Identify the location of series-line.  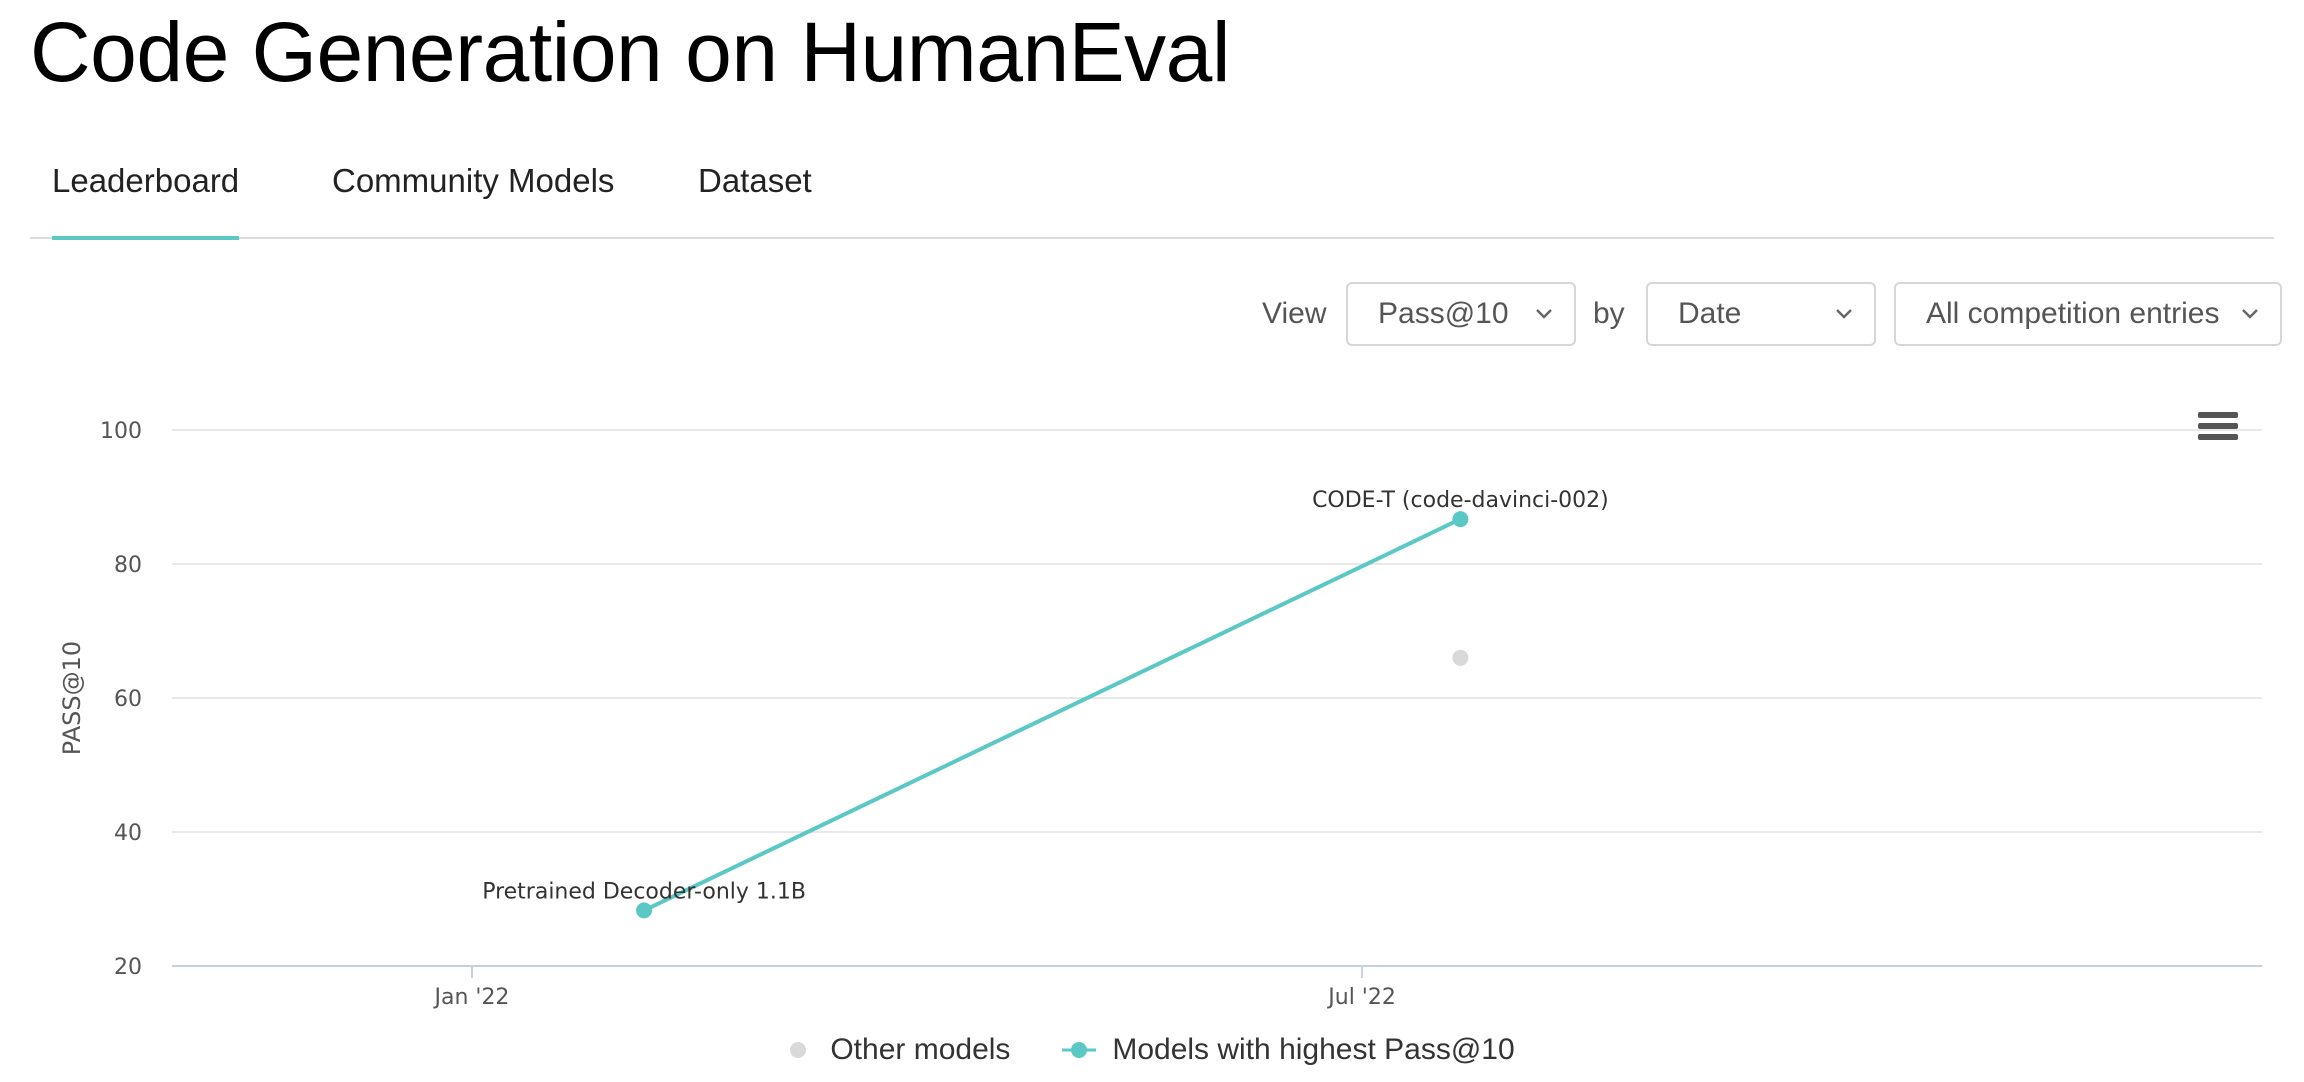
(1052, 715).